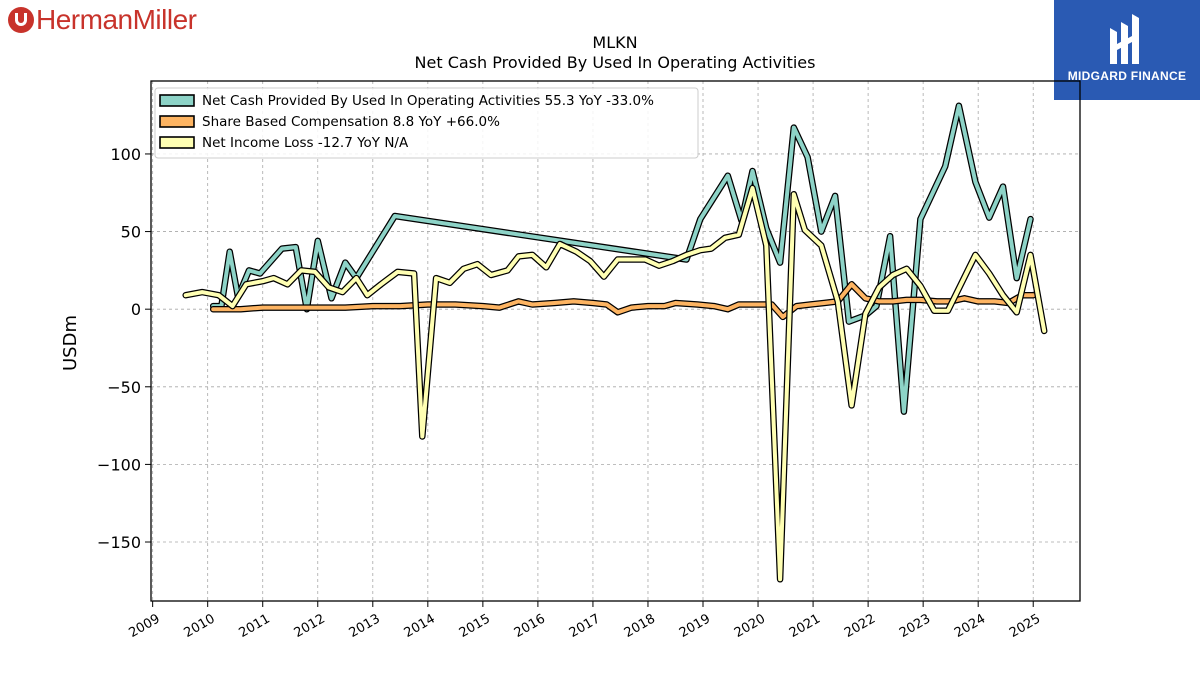 Image resolution: width=1200 pixels, height=675 pixels. I want to click on x-tick-label: 2017, so click(585, 626).